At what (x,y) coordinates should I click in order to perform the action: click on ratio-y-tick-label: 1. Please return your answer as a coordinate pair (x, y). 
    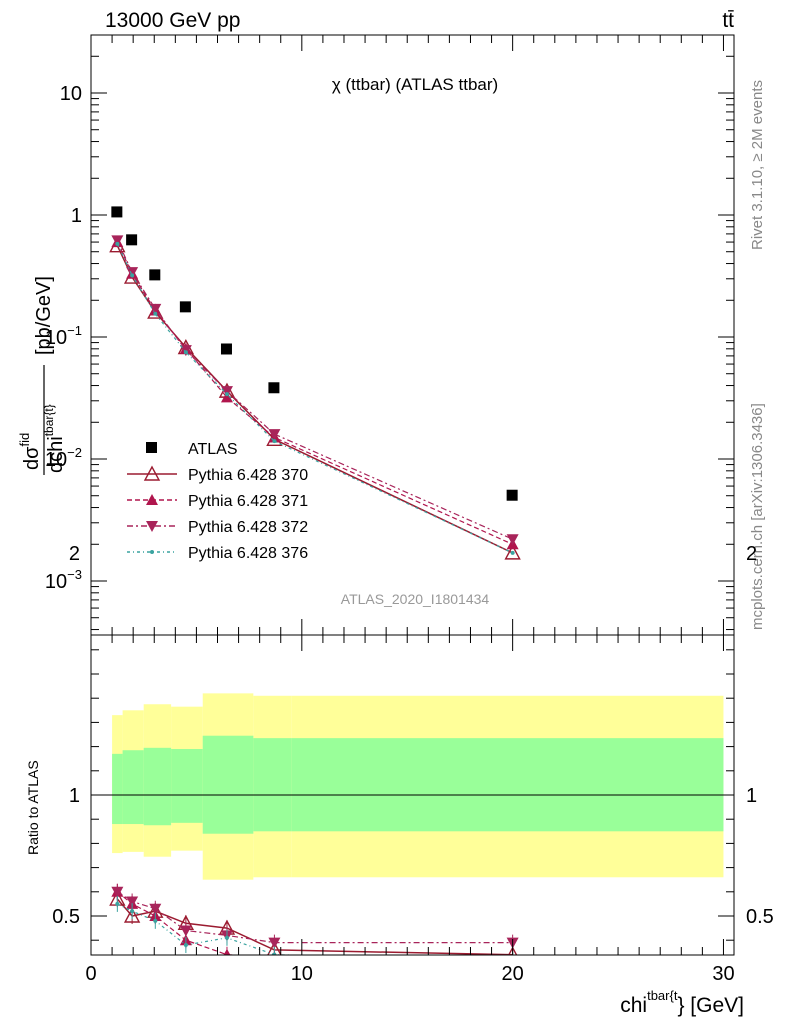
    Looking at the image, I should click on (74, 796).